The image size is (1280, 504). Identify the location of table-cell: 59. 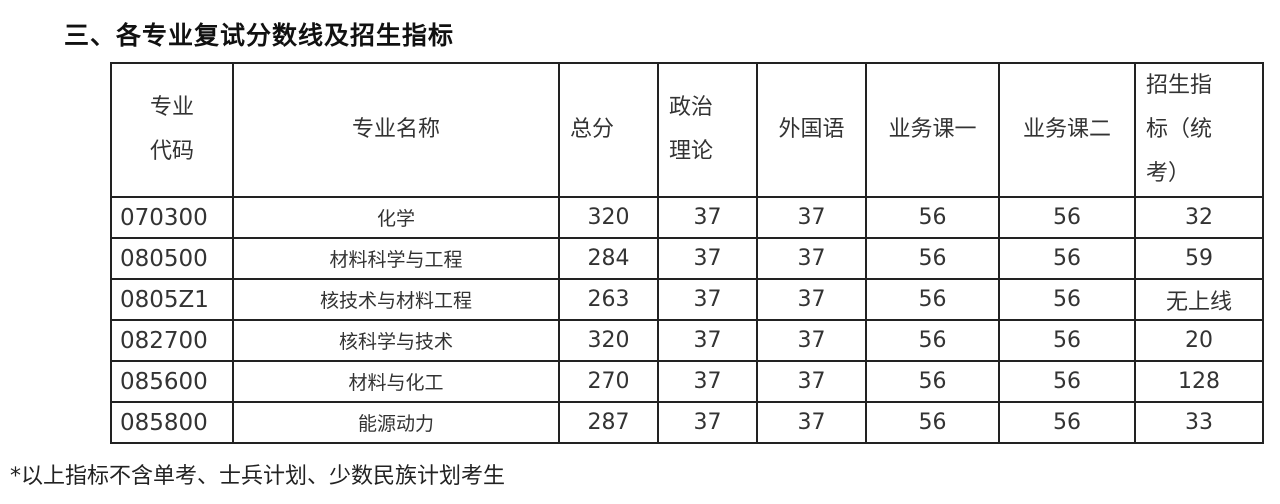
(1199, 258).